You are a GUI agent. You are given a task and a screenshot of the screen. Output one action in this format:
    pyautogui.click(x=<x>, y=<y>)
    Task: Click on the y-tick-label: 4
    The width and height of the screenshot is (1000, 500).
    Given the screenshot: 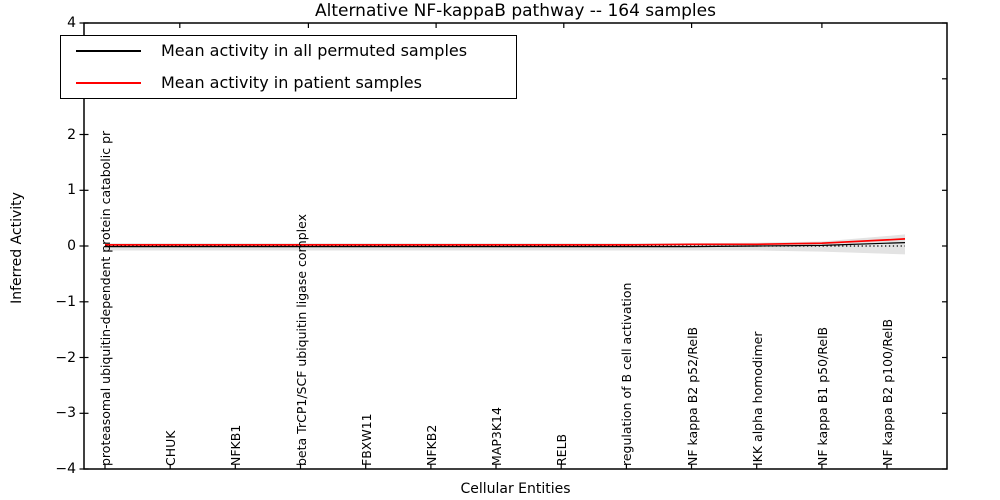 What is the action you would take?
    pyautogui.click(x=71, y=23)
    